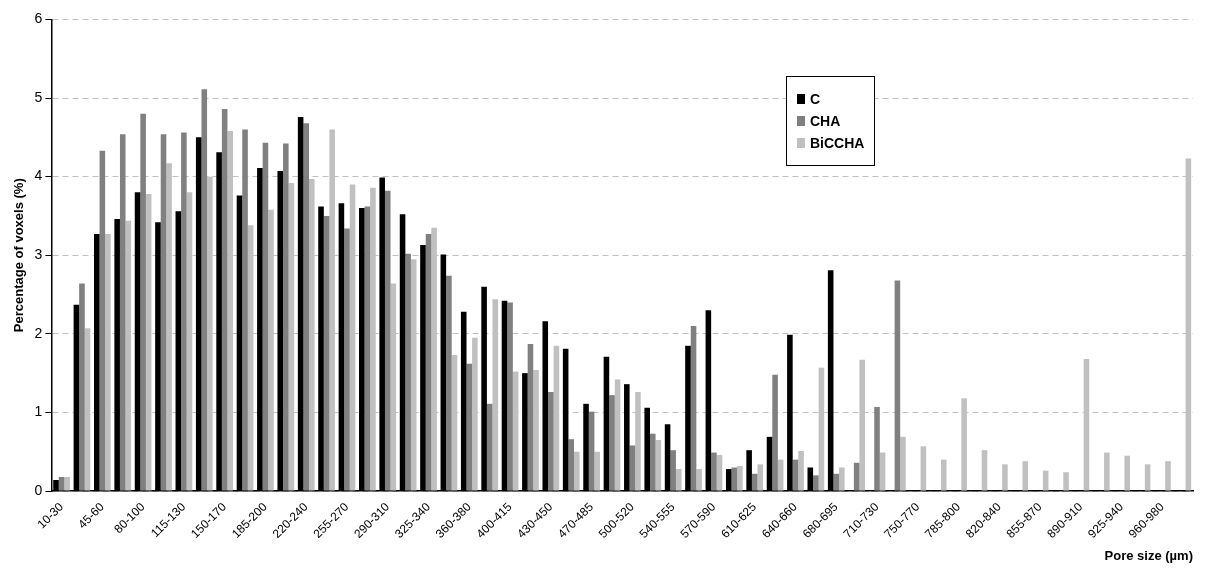  What do you see at coordinates (38, 96) in the screenshot?
I see `y-tick-label: 5` at bounding box center [38, 96].